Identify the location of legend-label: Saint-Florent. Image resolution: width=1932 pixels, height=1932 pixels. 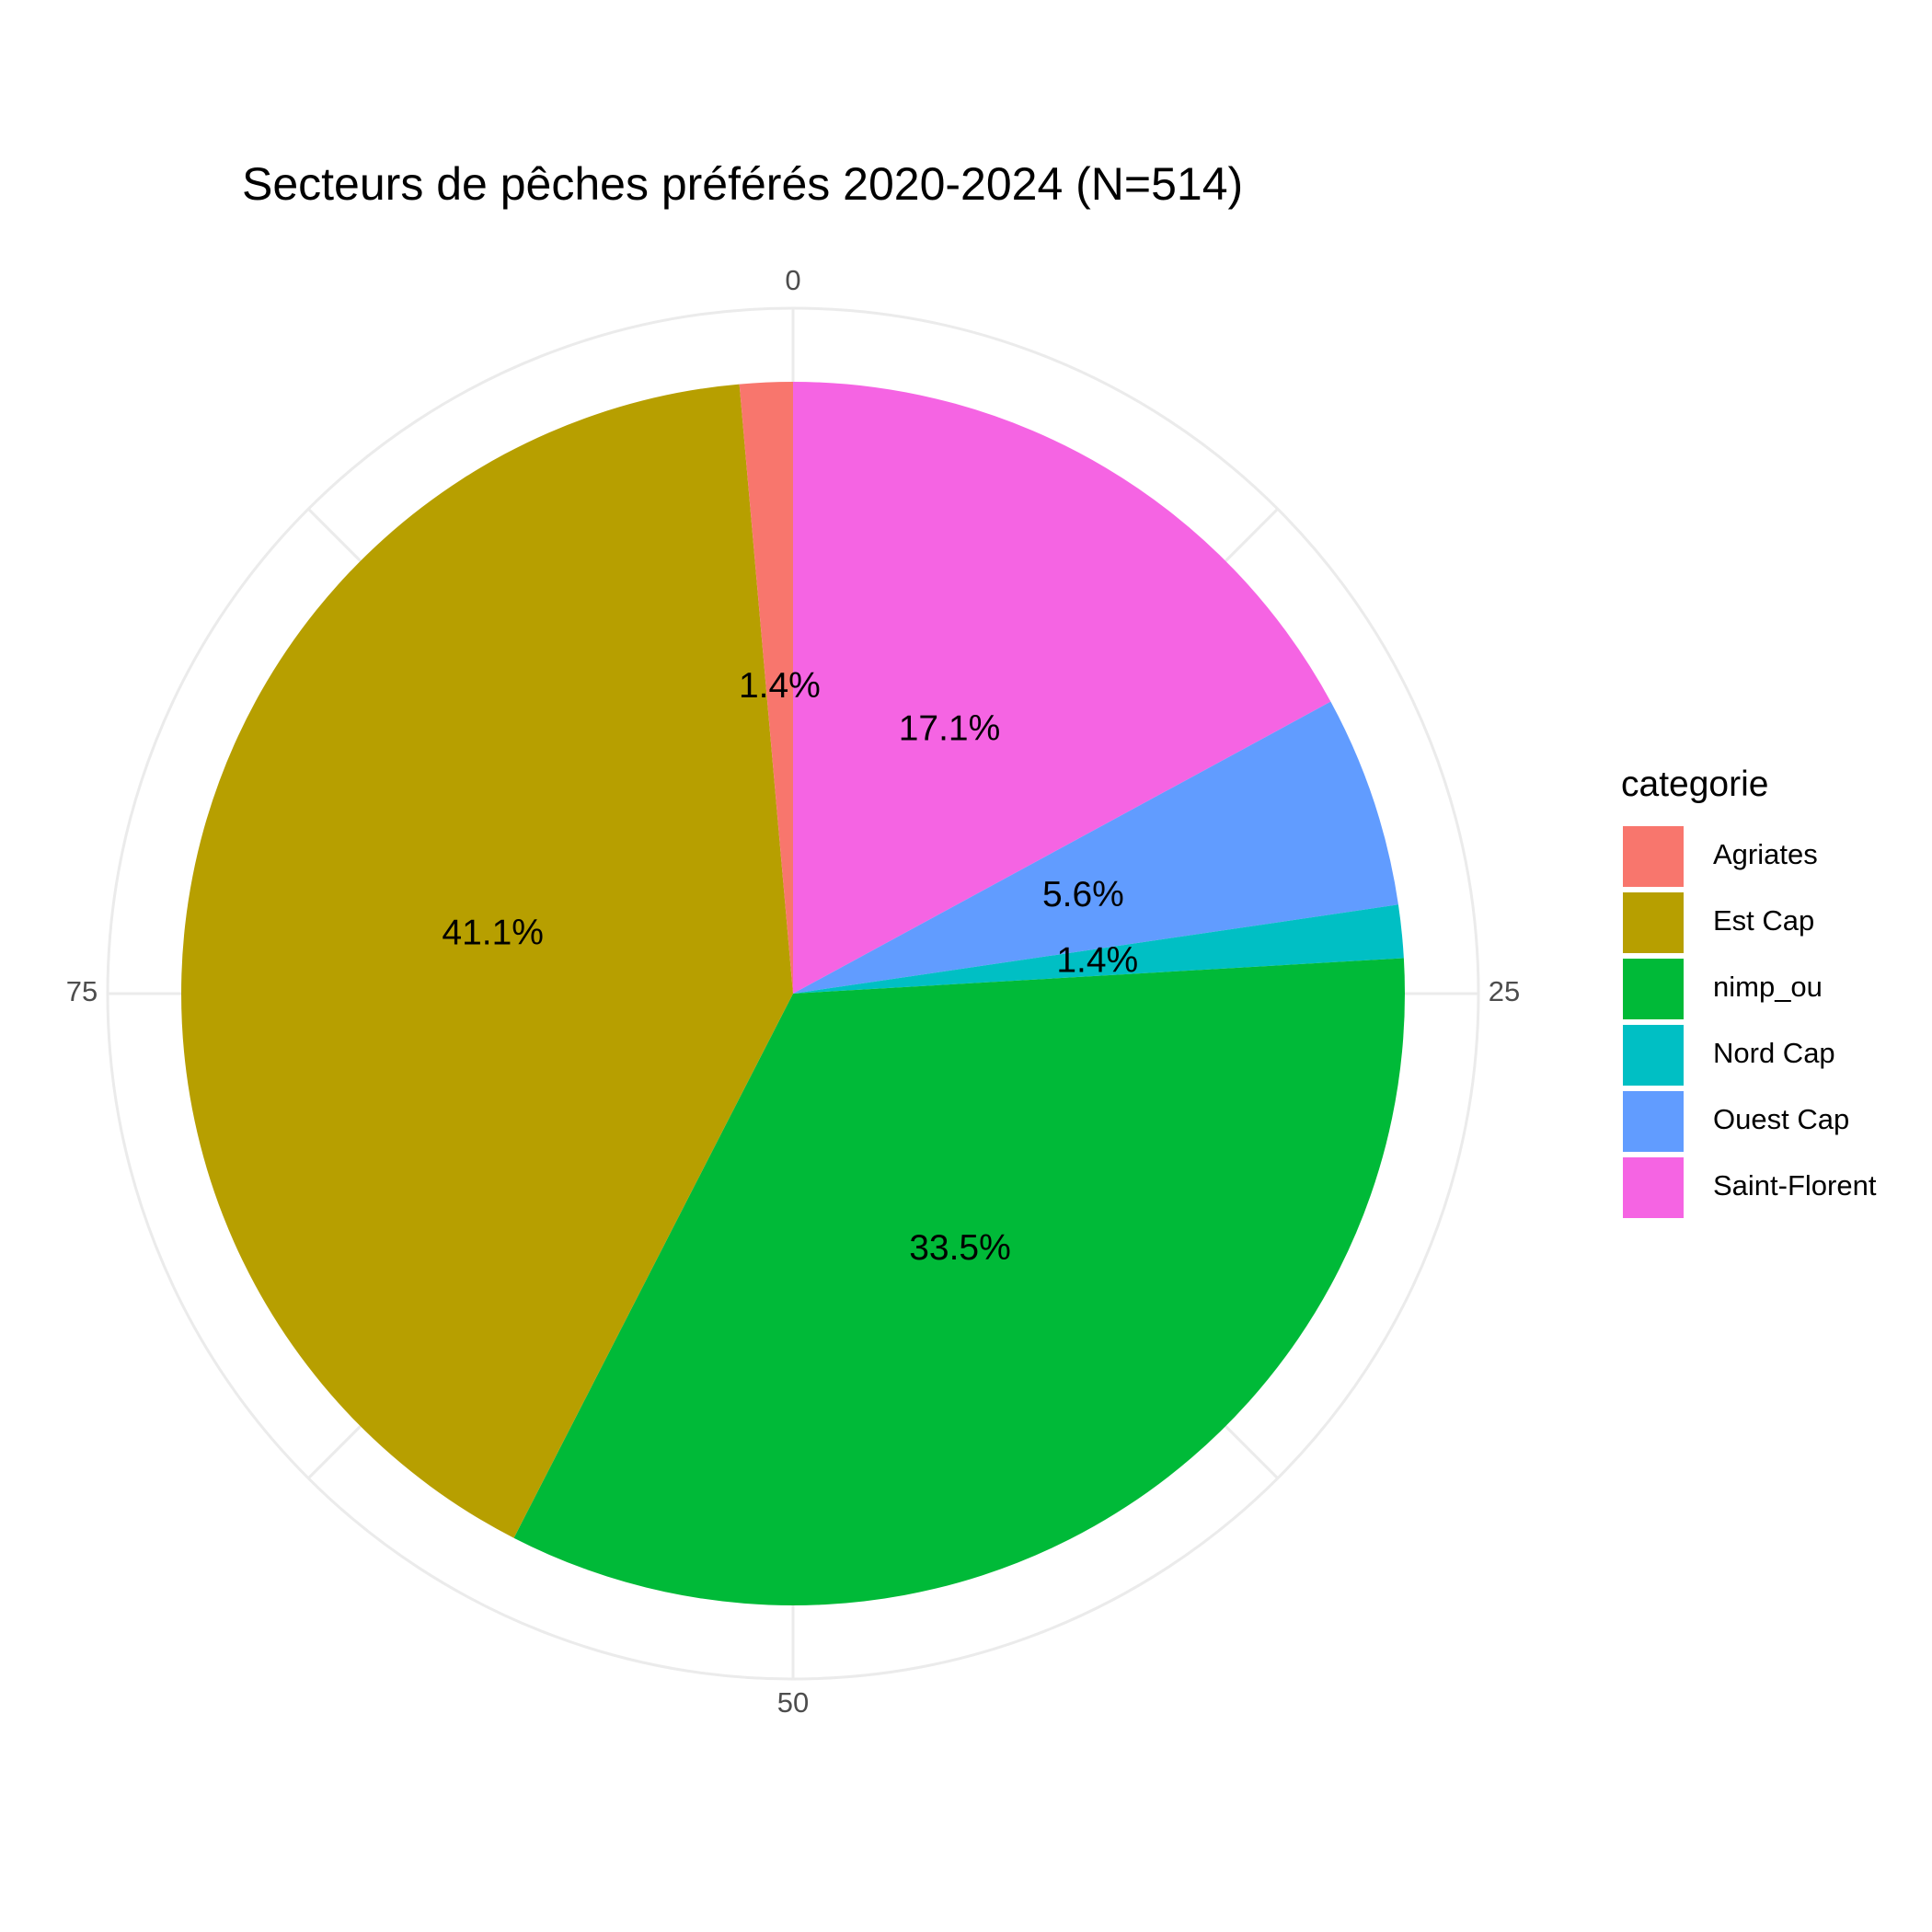
(1795, 1185).